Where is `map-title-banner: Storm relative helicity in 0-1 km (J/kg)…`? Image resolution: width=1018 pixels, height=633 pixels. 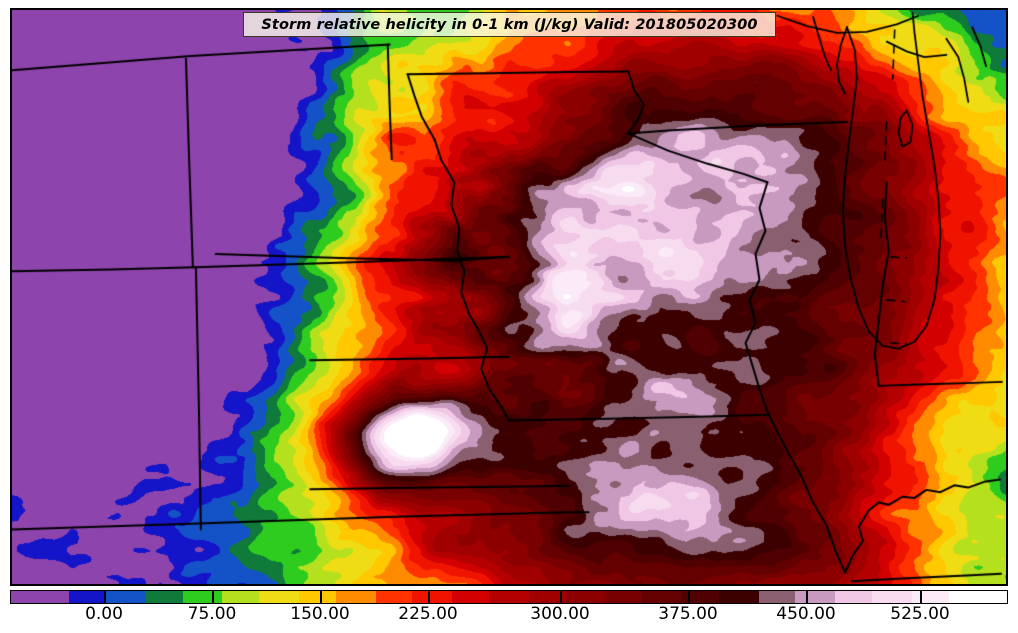
map-title-banner: Storm relative helicity in 0-1 km (J/kg)… is located at coordinates (509, 24).